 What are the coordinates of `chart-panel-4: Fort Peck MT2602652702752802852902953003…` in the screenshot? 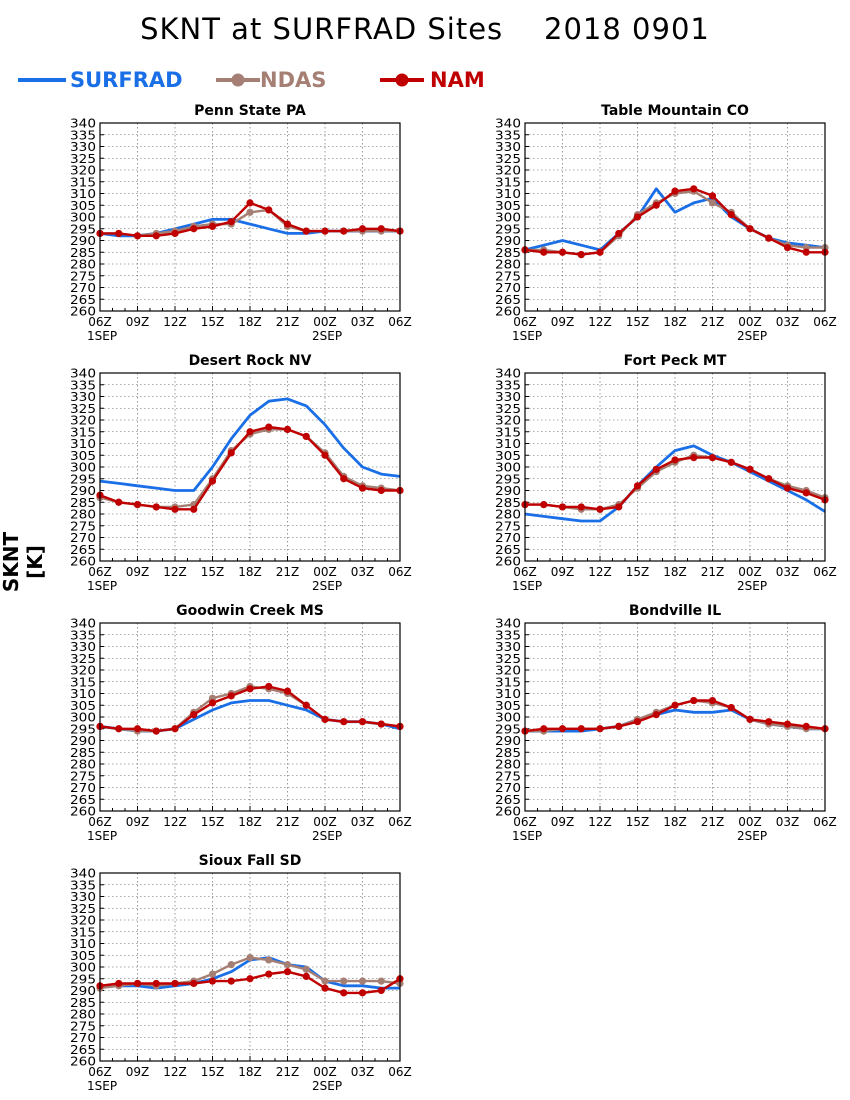 It's located at (666, 473).